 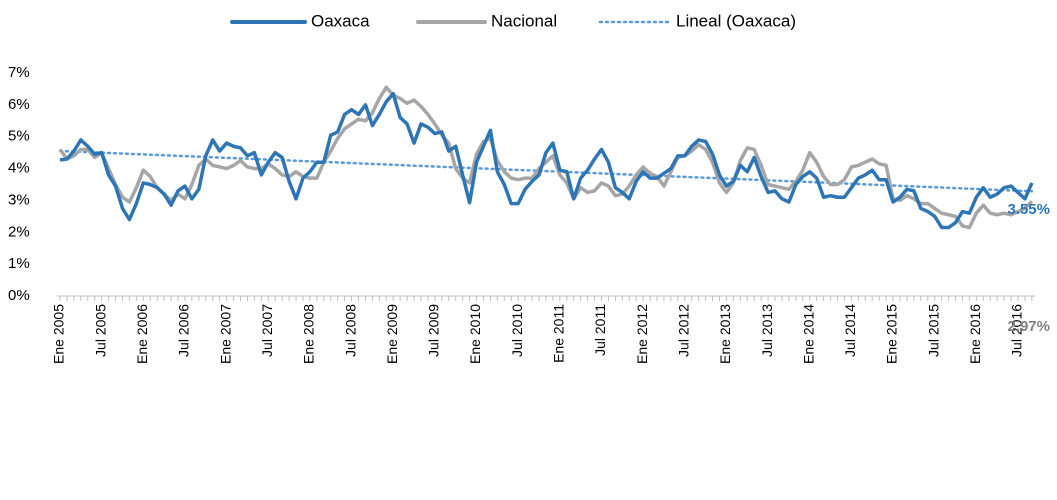 I want to click on x-tick-label: Jul 2008, so click(x=350, y=330).